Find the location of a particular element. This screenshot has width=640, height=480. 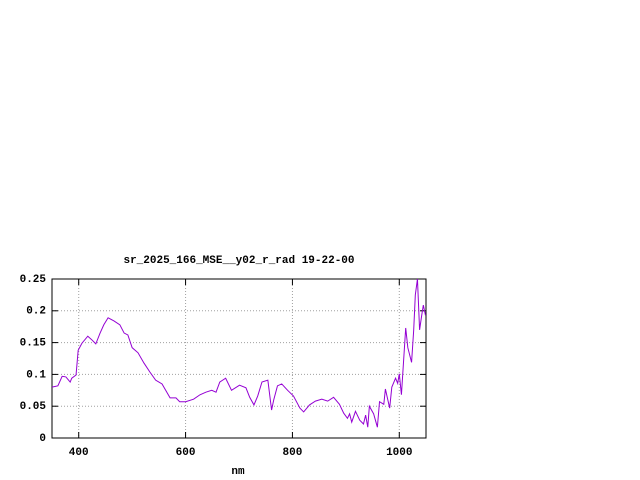

y-tick-label: 0 is located at coordinates (42, 439).